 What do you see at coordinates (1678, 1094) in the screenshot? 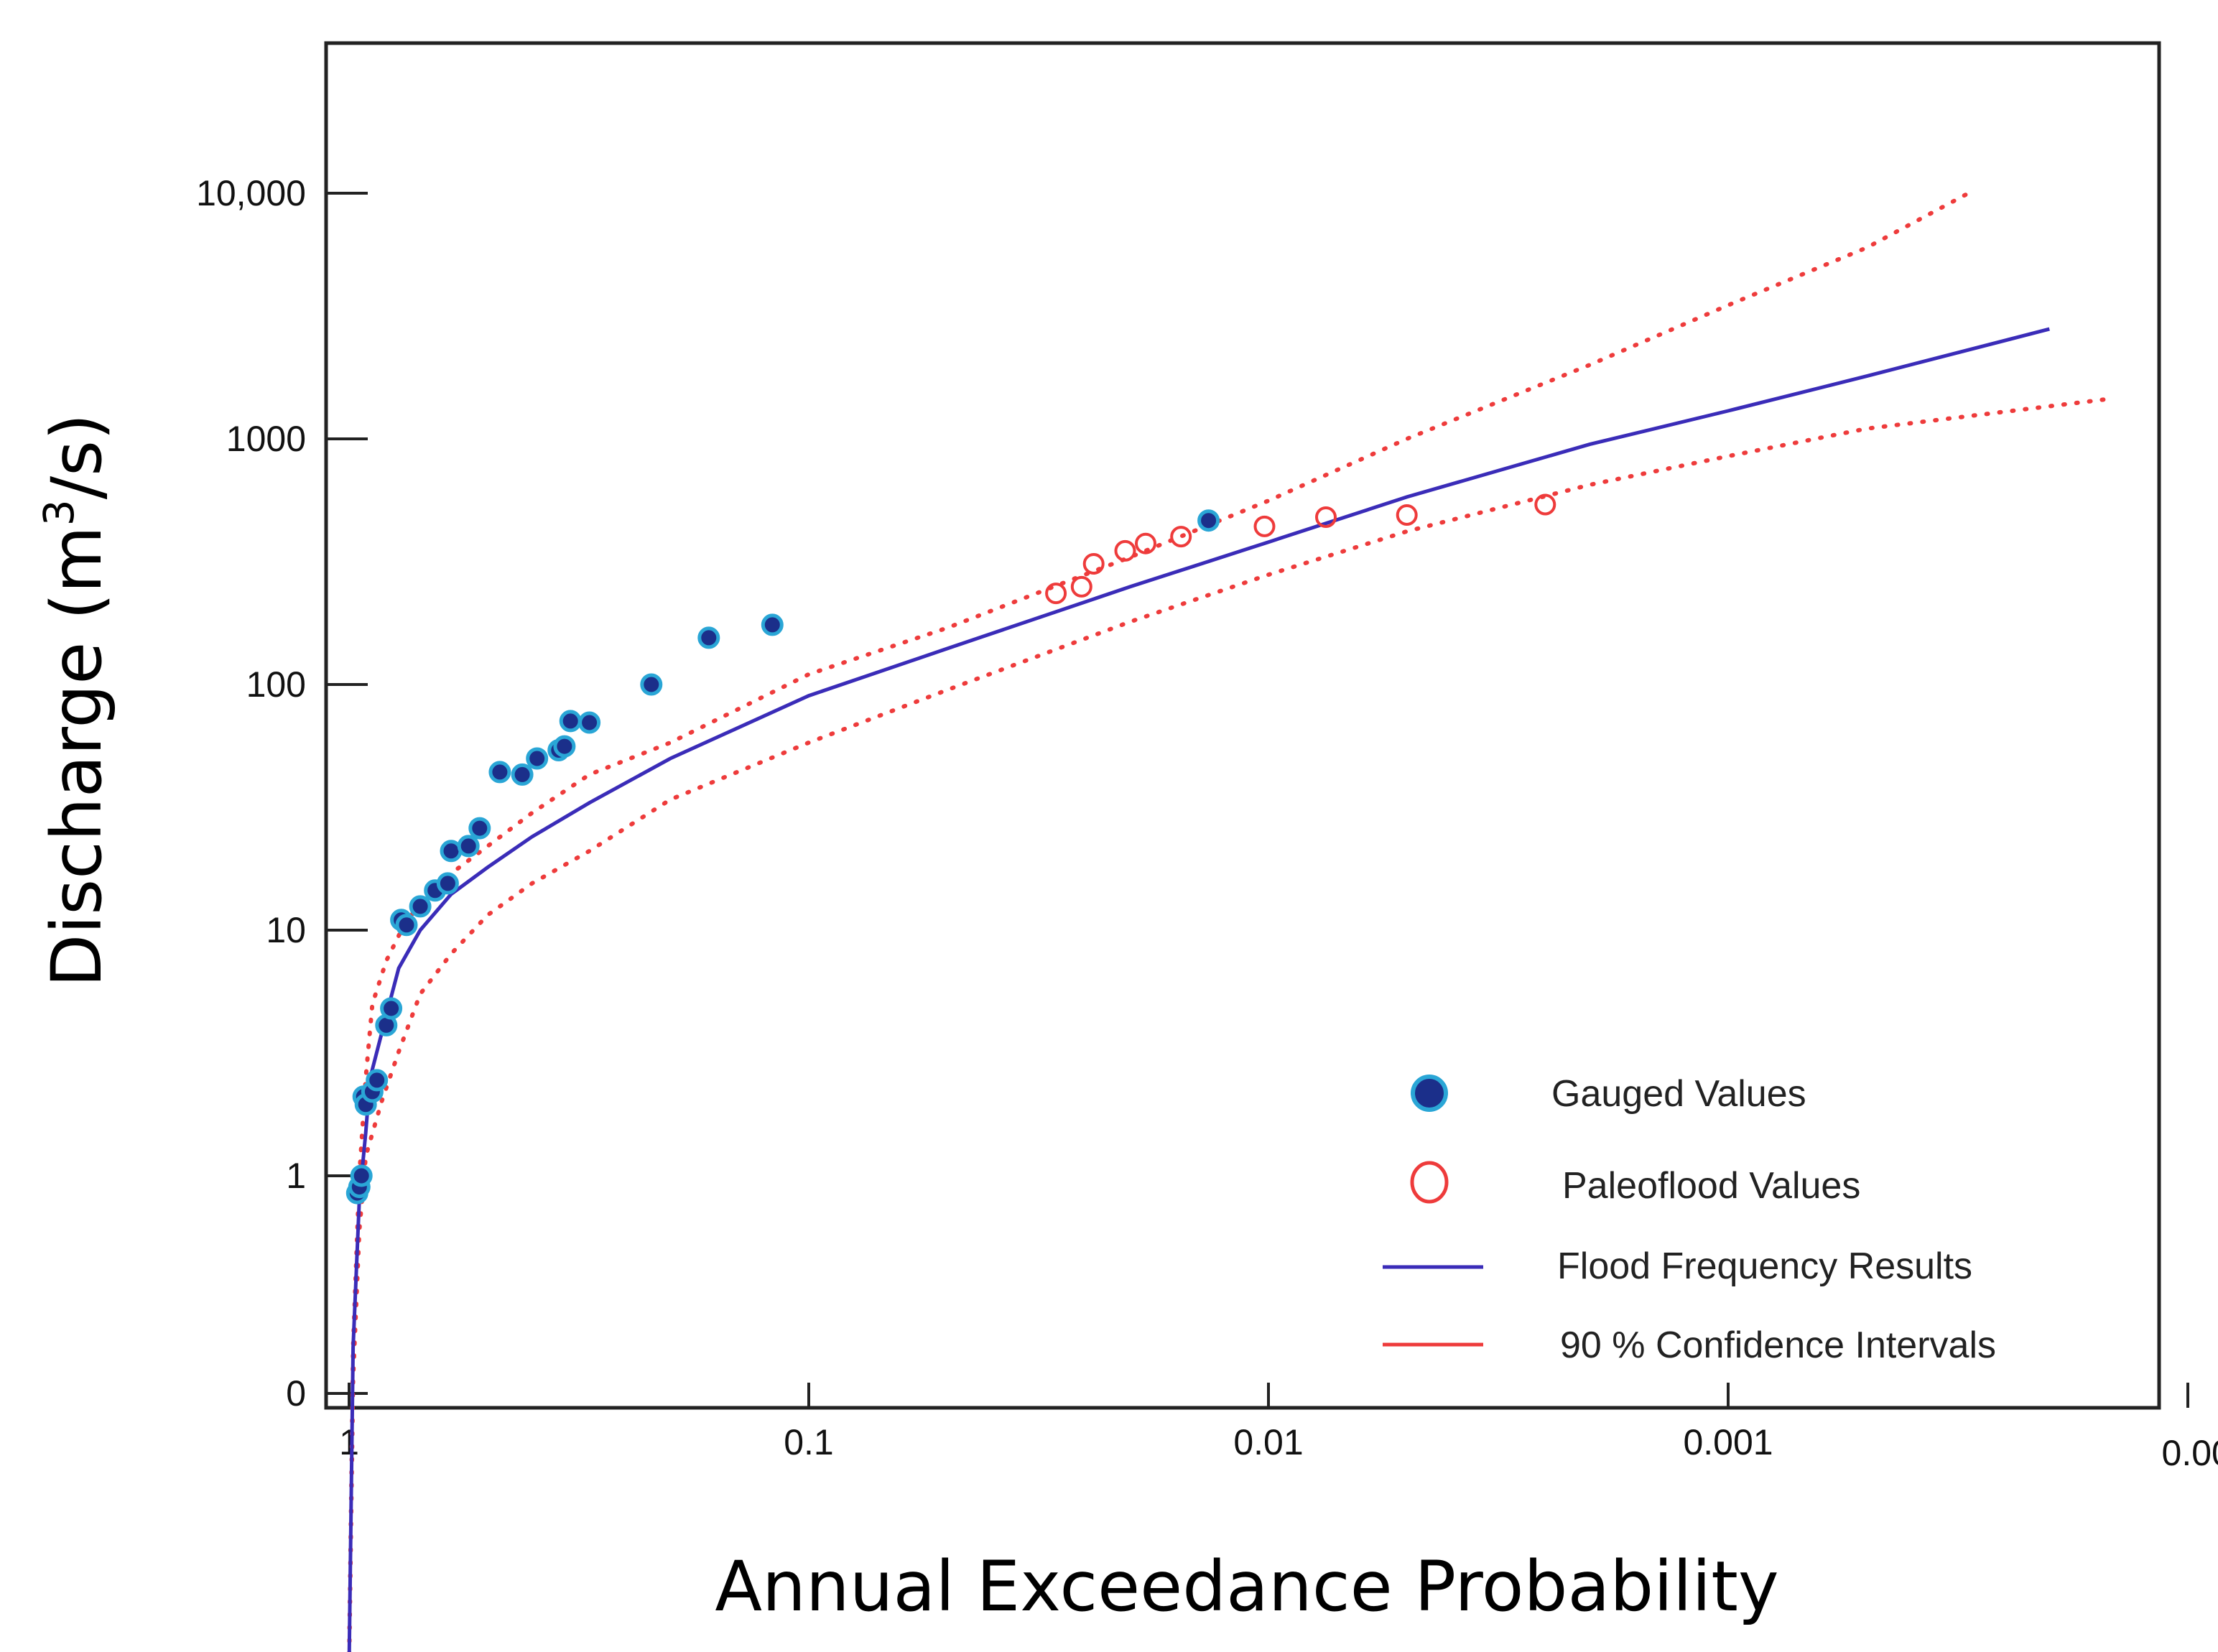
I see `legend-gauged-label: Gauged Values` at bounding box center [1678, 1094].